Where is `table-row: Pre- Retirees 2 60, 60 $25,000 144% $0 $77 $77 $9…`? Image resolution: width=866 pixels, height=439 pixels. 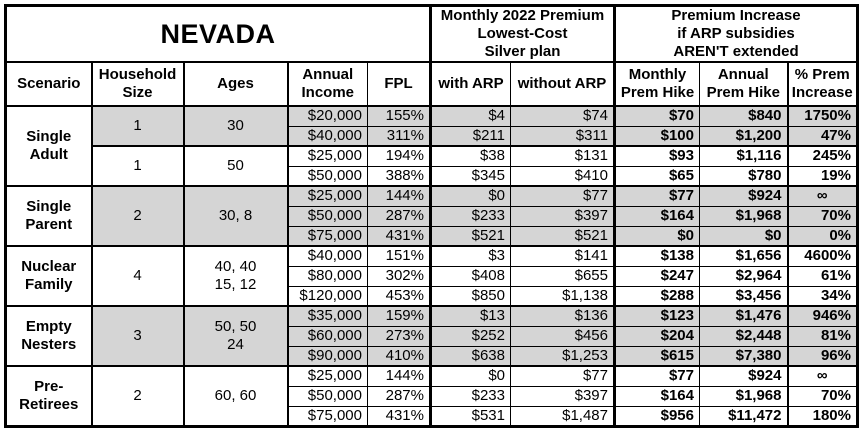
table-row: Pre- Retirees 2 60, 60 $25,000 144% $0 $77 $77 $9… is located at coordinates (431, 396).